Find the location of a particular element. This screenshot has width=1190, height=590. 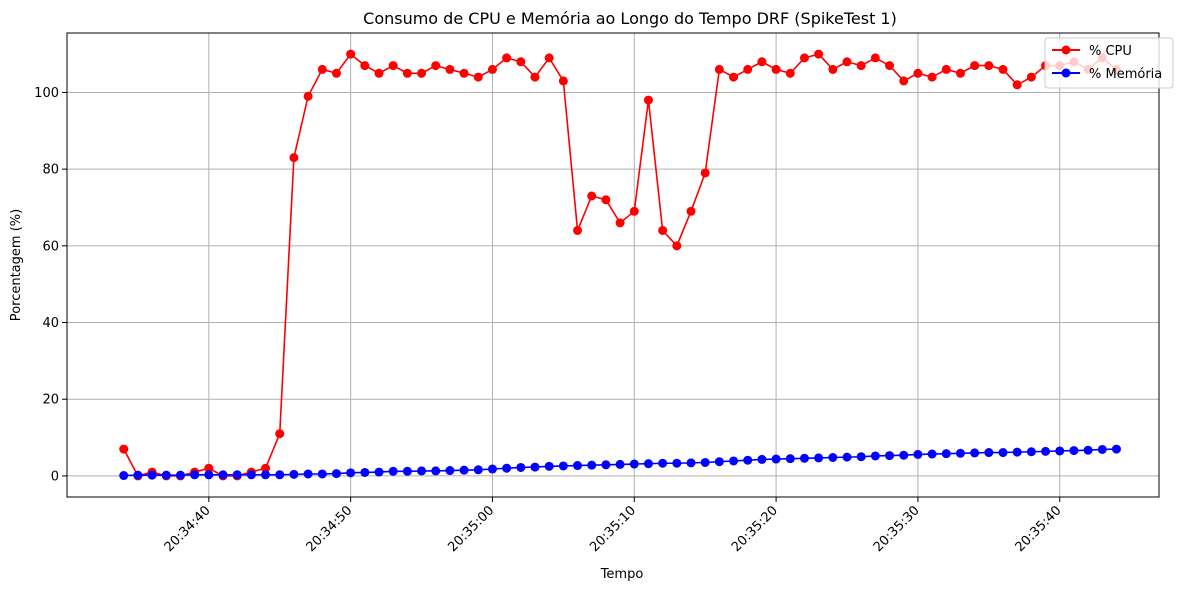

legend-swatch-cpu-marker is located at coordinates (1066, 50).